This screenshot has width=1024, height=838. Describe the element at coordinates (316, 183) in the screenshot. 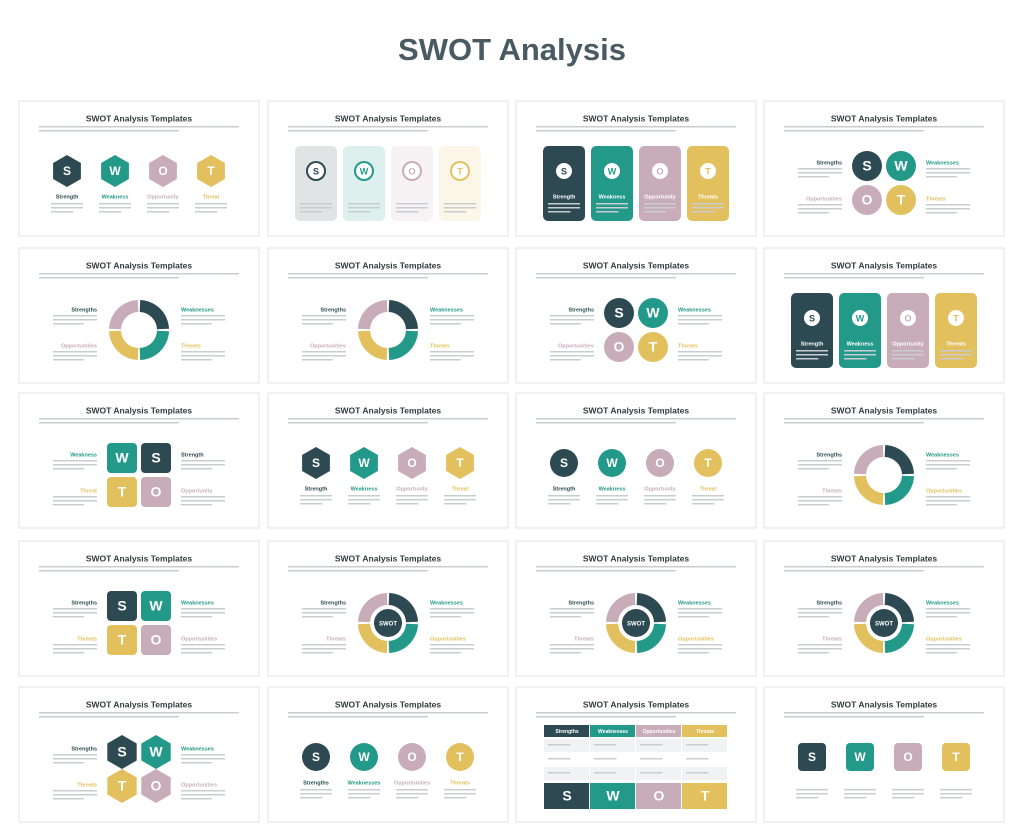

I see `swot-card` at that location.